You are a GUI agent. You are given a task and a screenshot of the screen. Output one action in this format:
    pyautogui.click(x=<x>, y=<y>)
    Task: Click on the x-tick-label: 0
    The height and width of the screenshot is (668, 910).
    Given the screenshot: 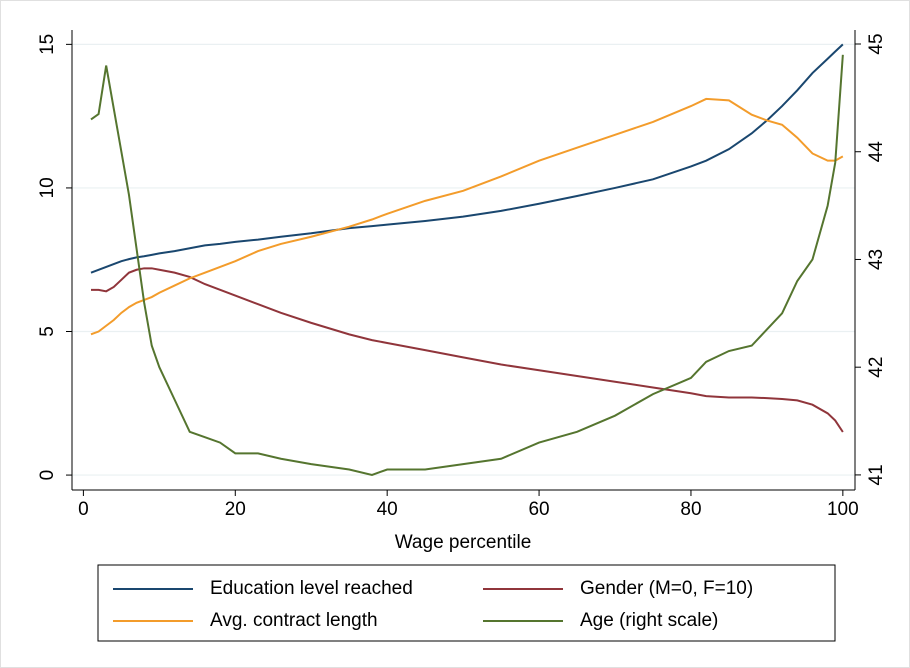 What is the action you would take?
    pyautogui.click(x=83, y=509)
    